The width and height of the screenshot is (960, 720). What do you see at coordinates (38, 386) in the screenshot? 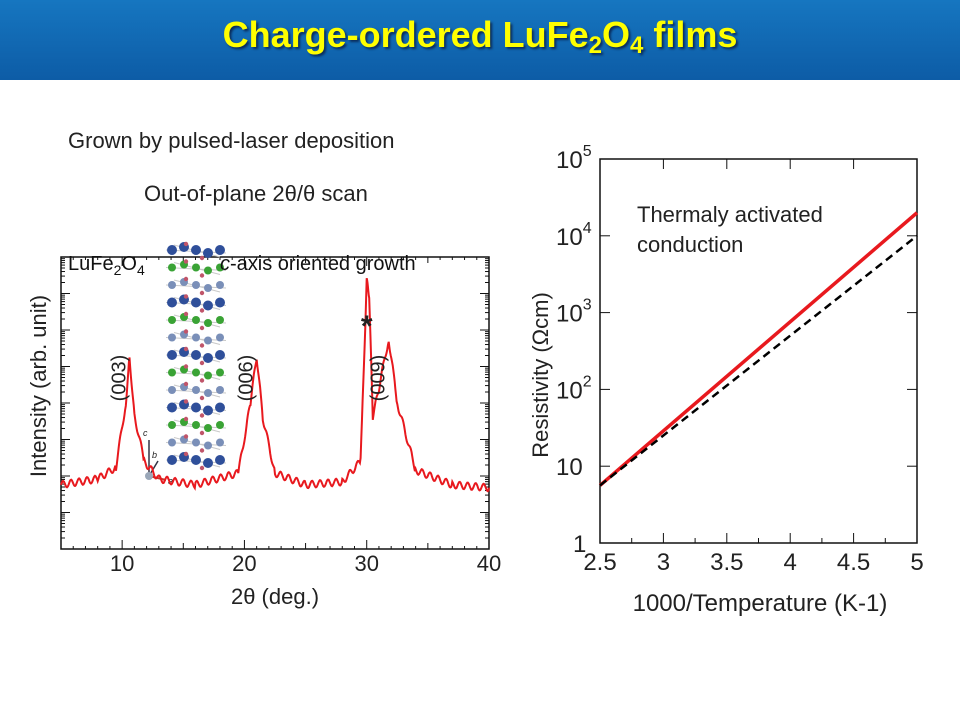
I see `xrd-y-axis-label: Intensity (arb. unit)` at bounding box center [38, 386].